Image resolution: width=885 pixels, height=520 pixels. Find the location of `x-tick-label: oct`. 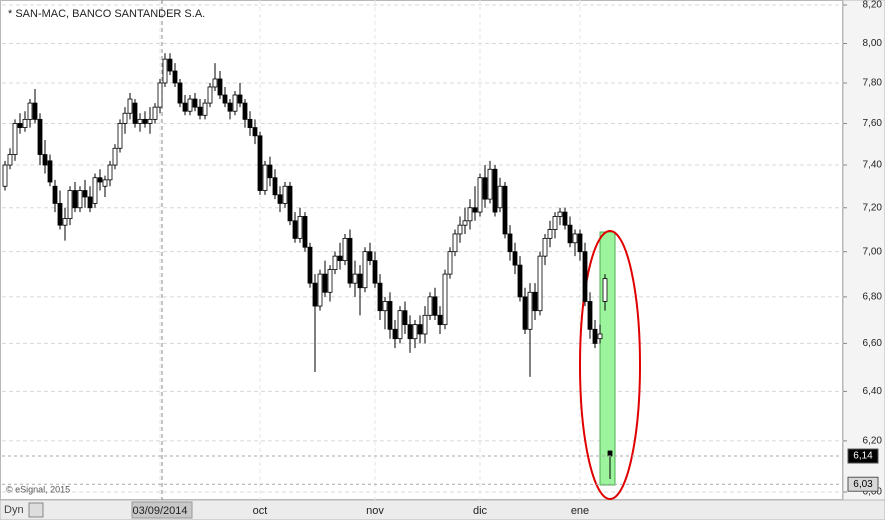

x-tick-label: oct is located at coordinates (260, 511).